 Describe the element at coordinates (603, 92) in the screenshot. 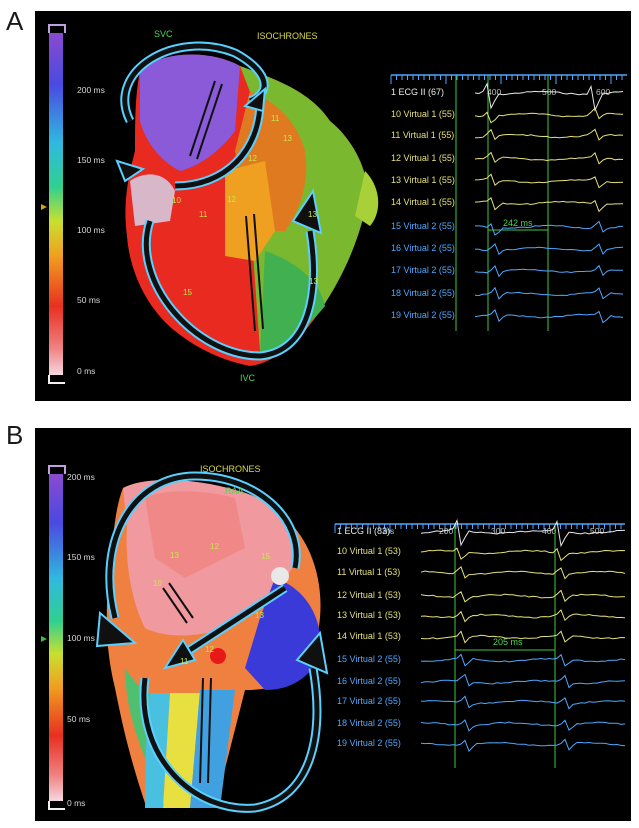

I see `axis-tick-600: 600` at that location.